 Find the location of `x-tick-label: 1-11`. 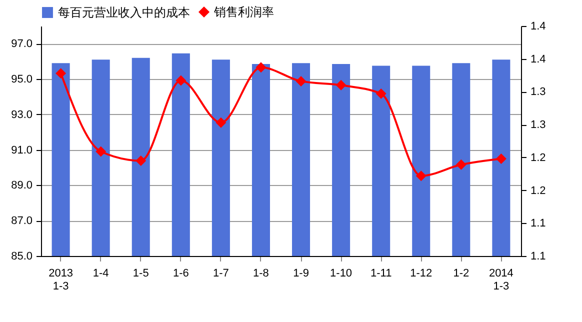

x-tick-label: 1-11 is located at coordinates (381, 274).